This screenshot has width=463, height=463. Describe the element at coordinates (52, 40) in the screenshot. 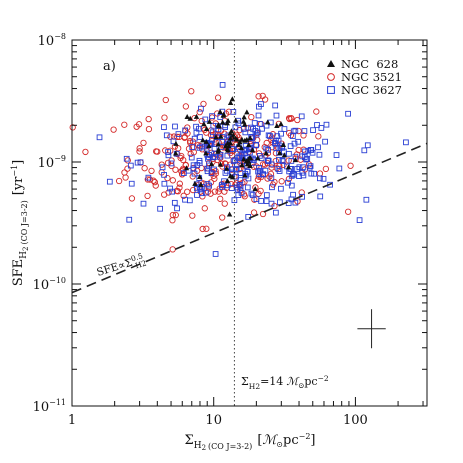

I see `y-tick-label: 10−8` at that location.